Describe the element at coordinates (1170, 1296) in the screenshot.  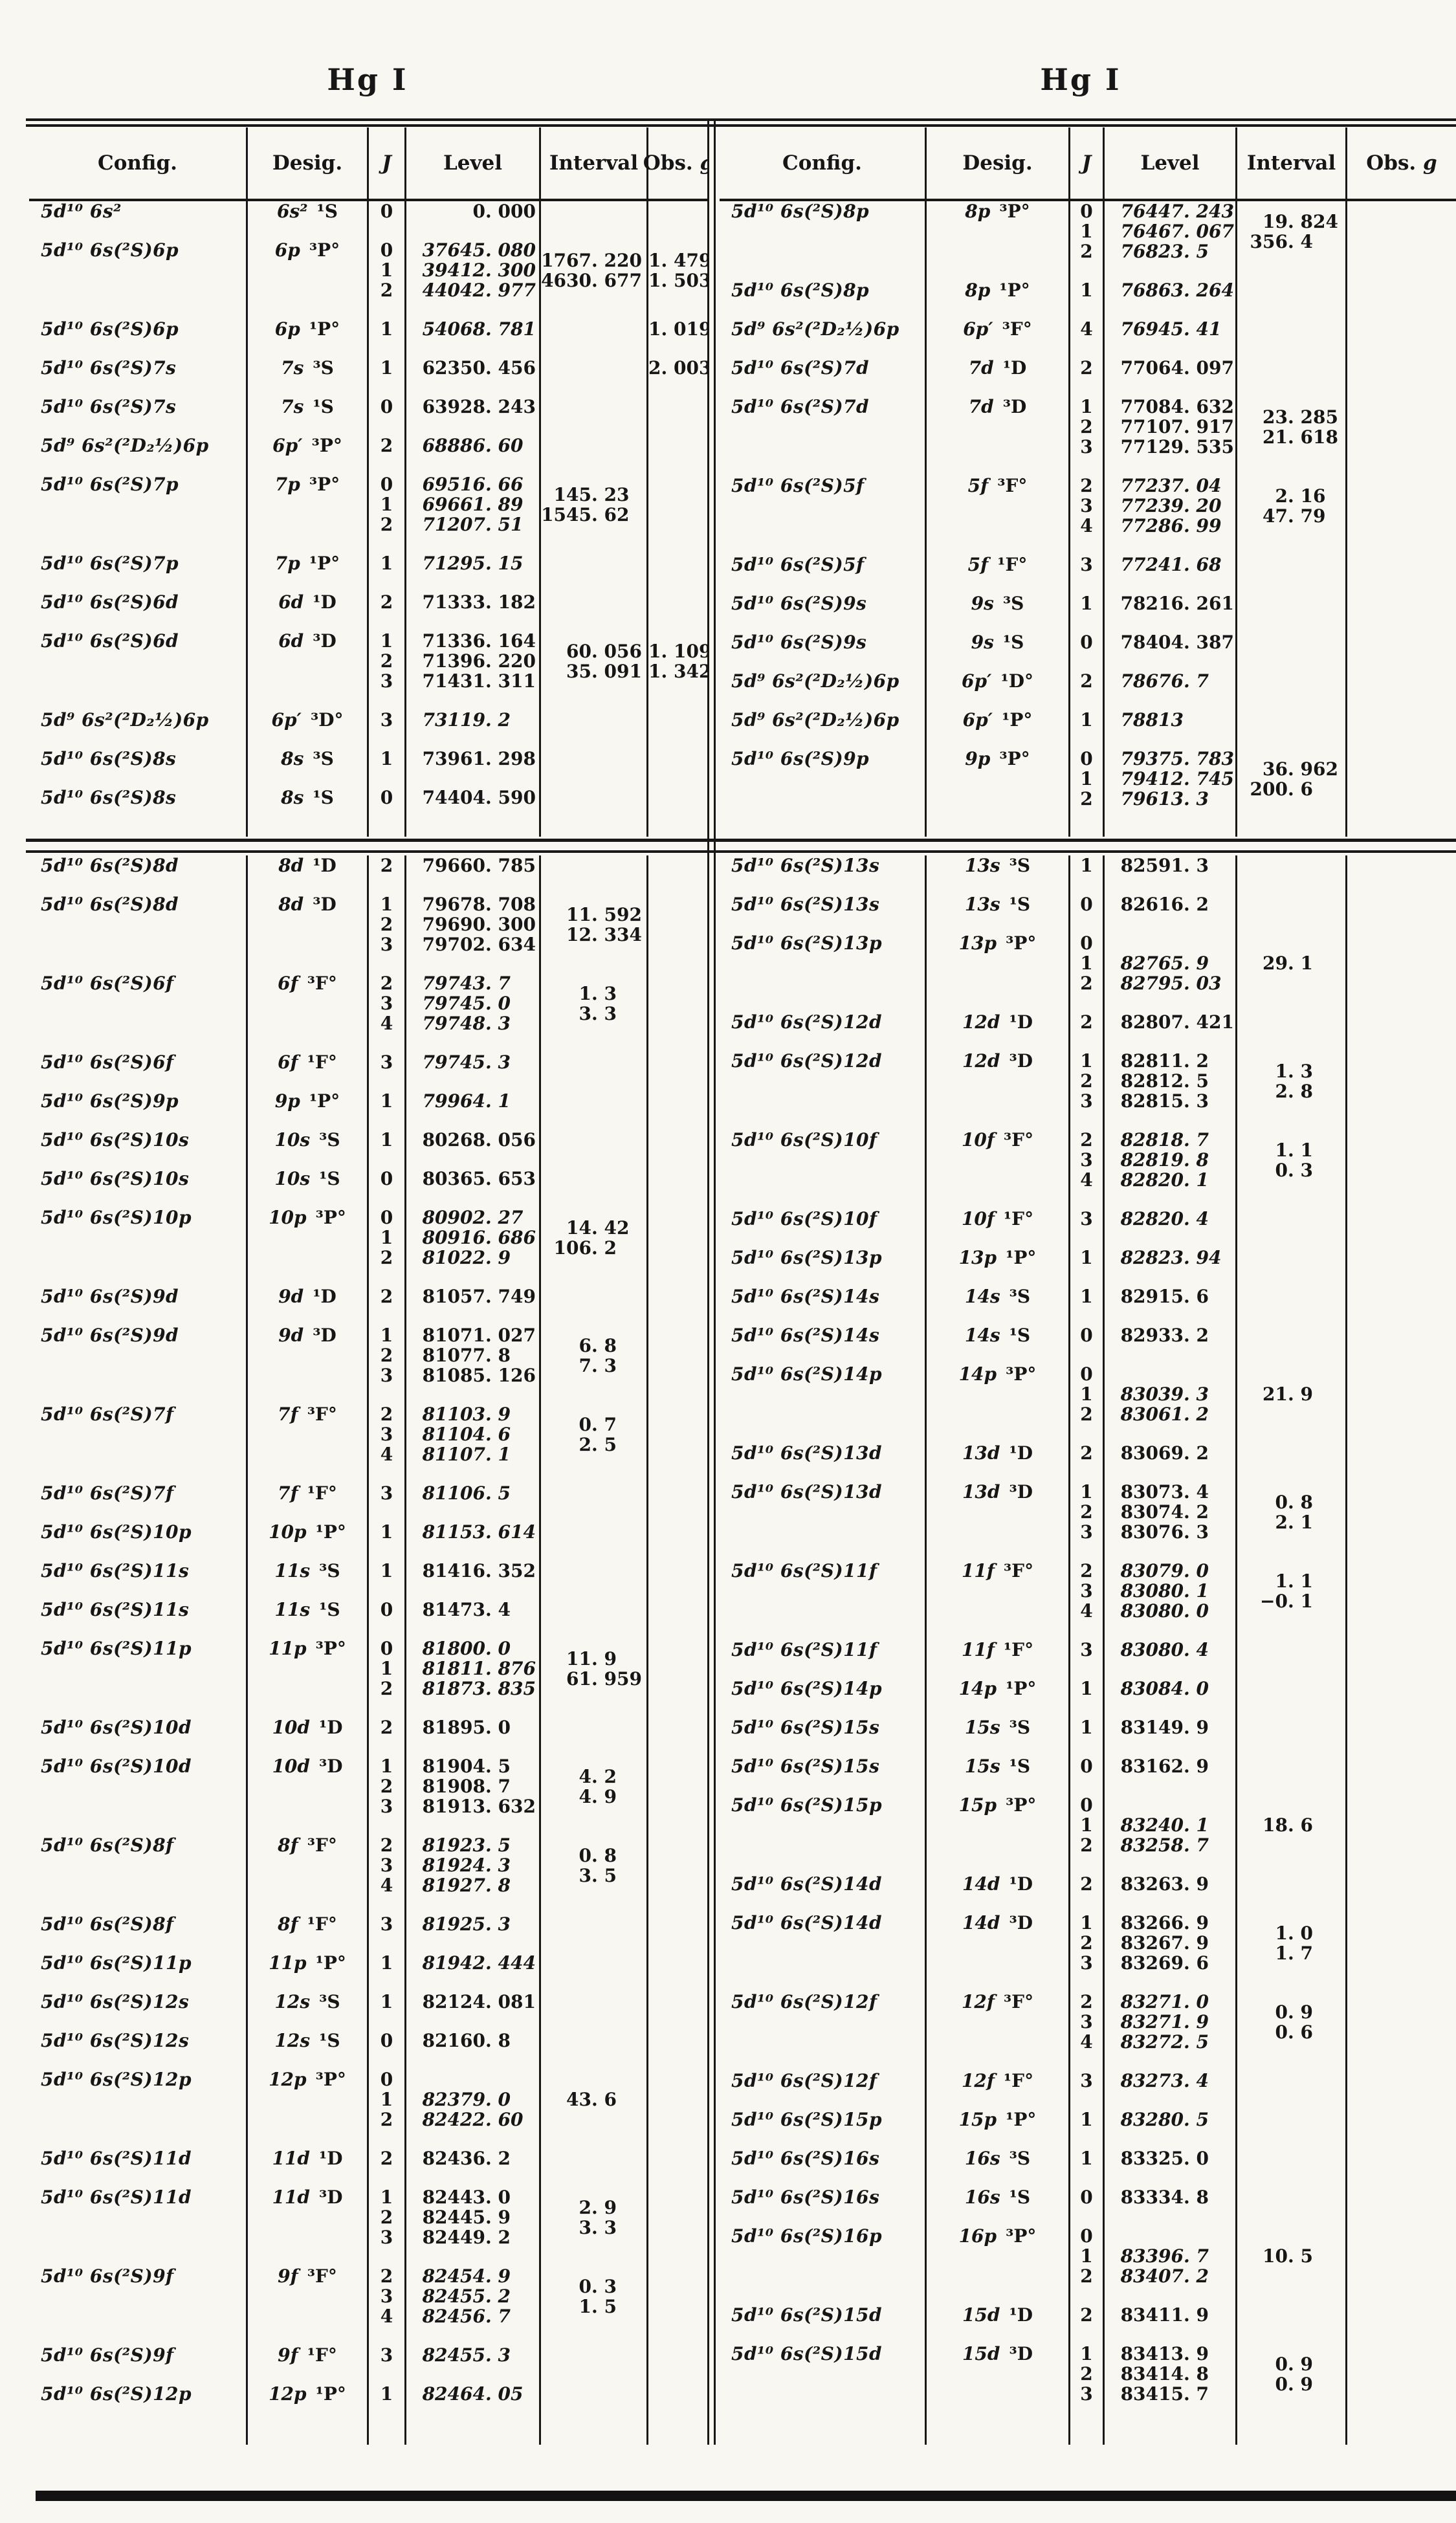
I see `level-value: 82915. 6` at that location.